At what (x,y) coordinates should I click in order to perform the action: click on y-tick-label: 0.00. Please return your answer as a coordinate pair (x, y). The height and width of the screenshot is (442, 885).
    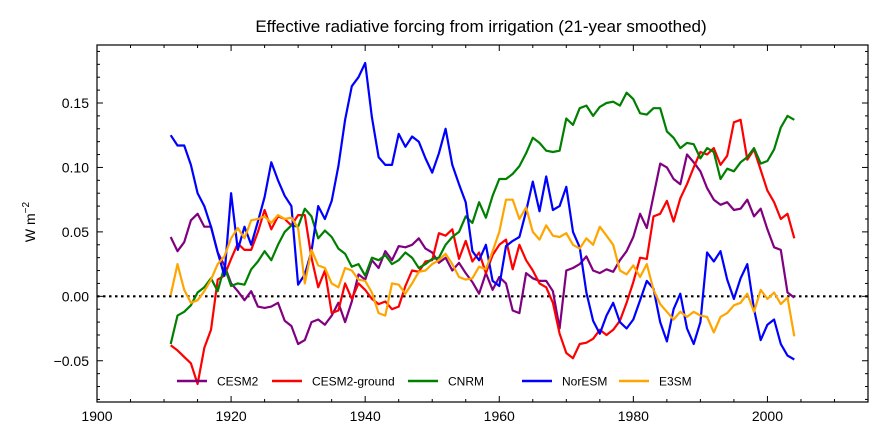
    Looking at the image, I should click on (75, 296).